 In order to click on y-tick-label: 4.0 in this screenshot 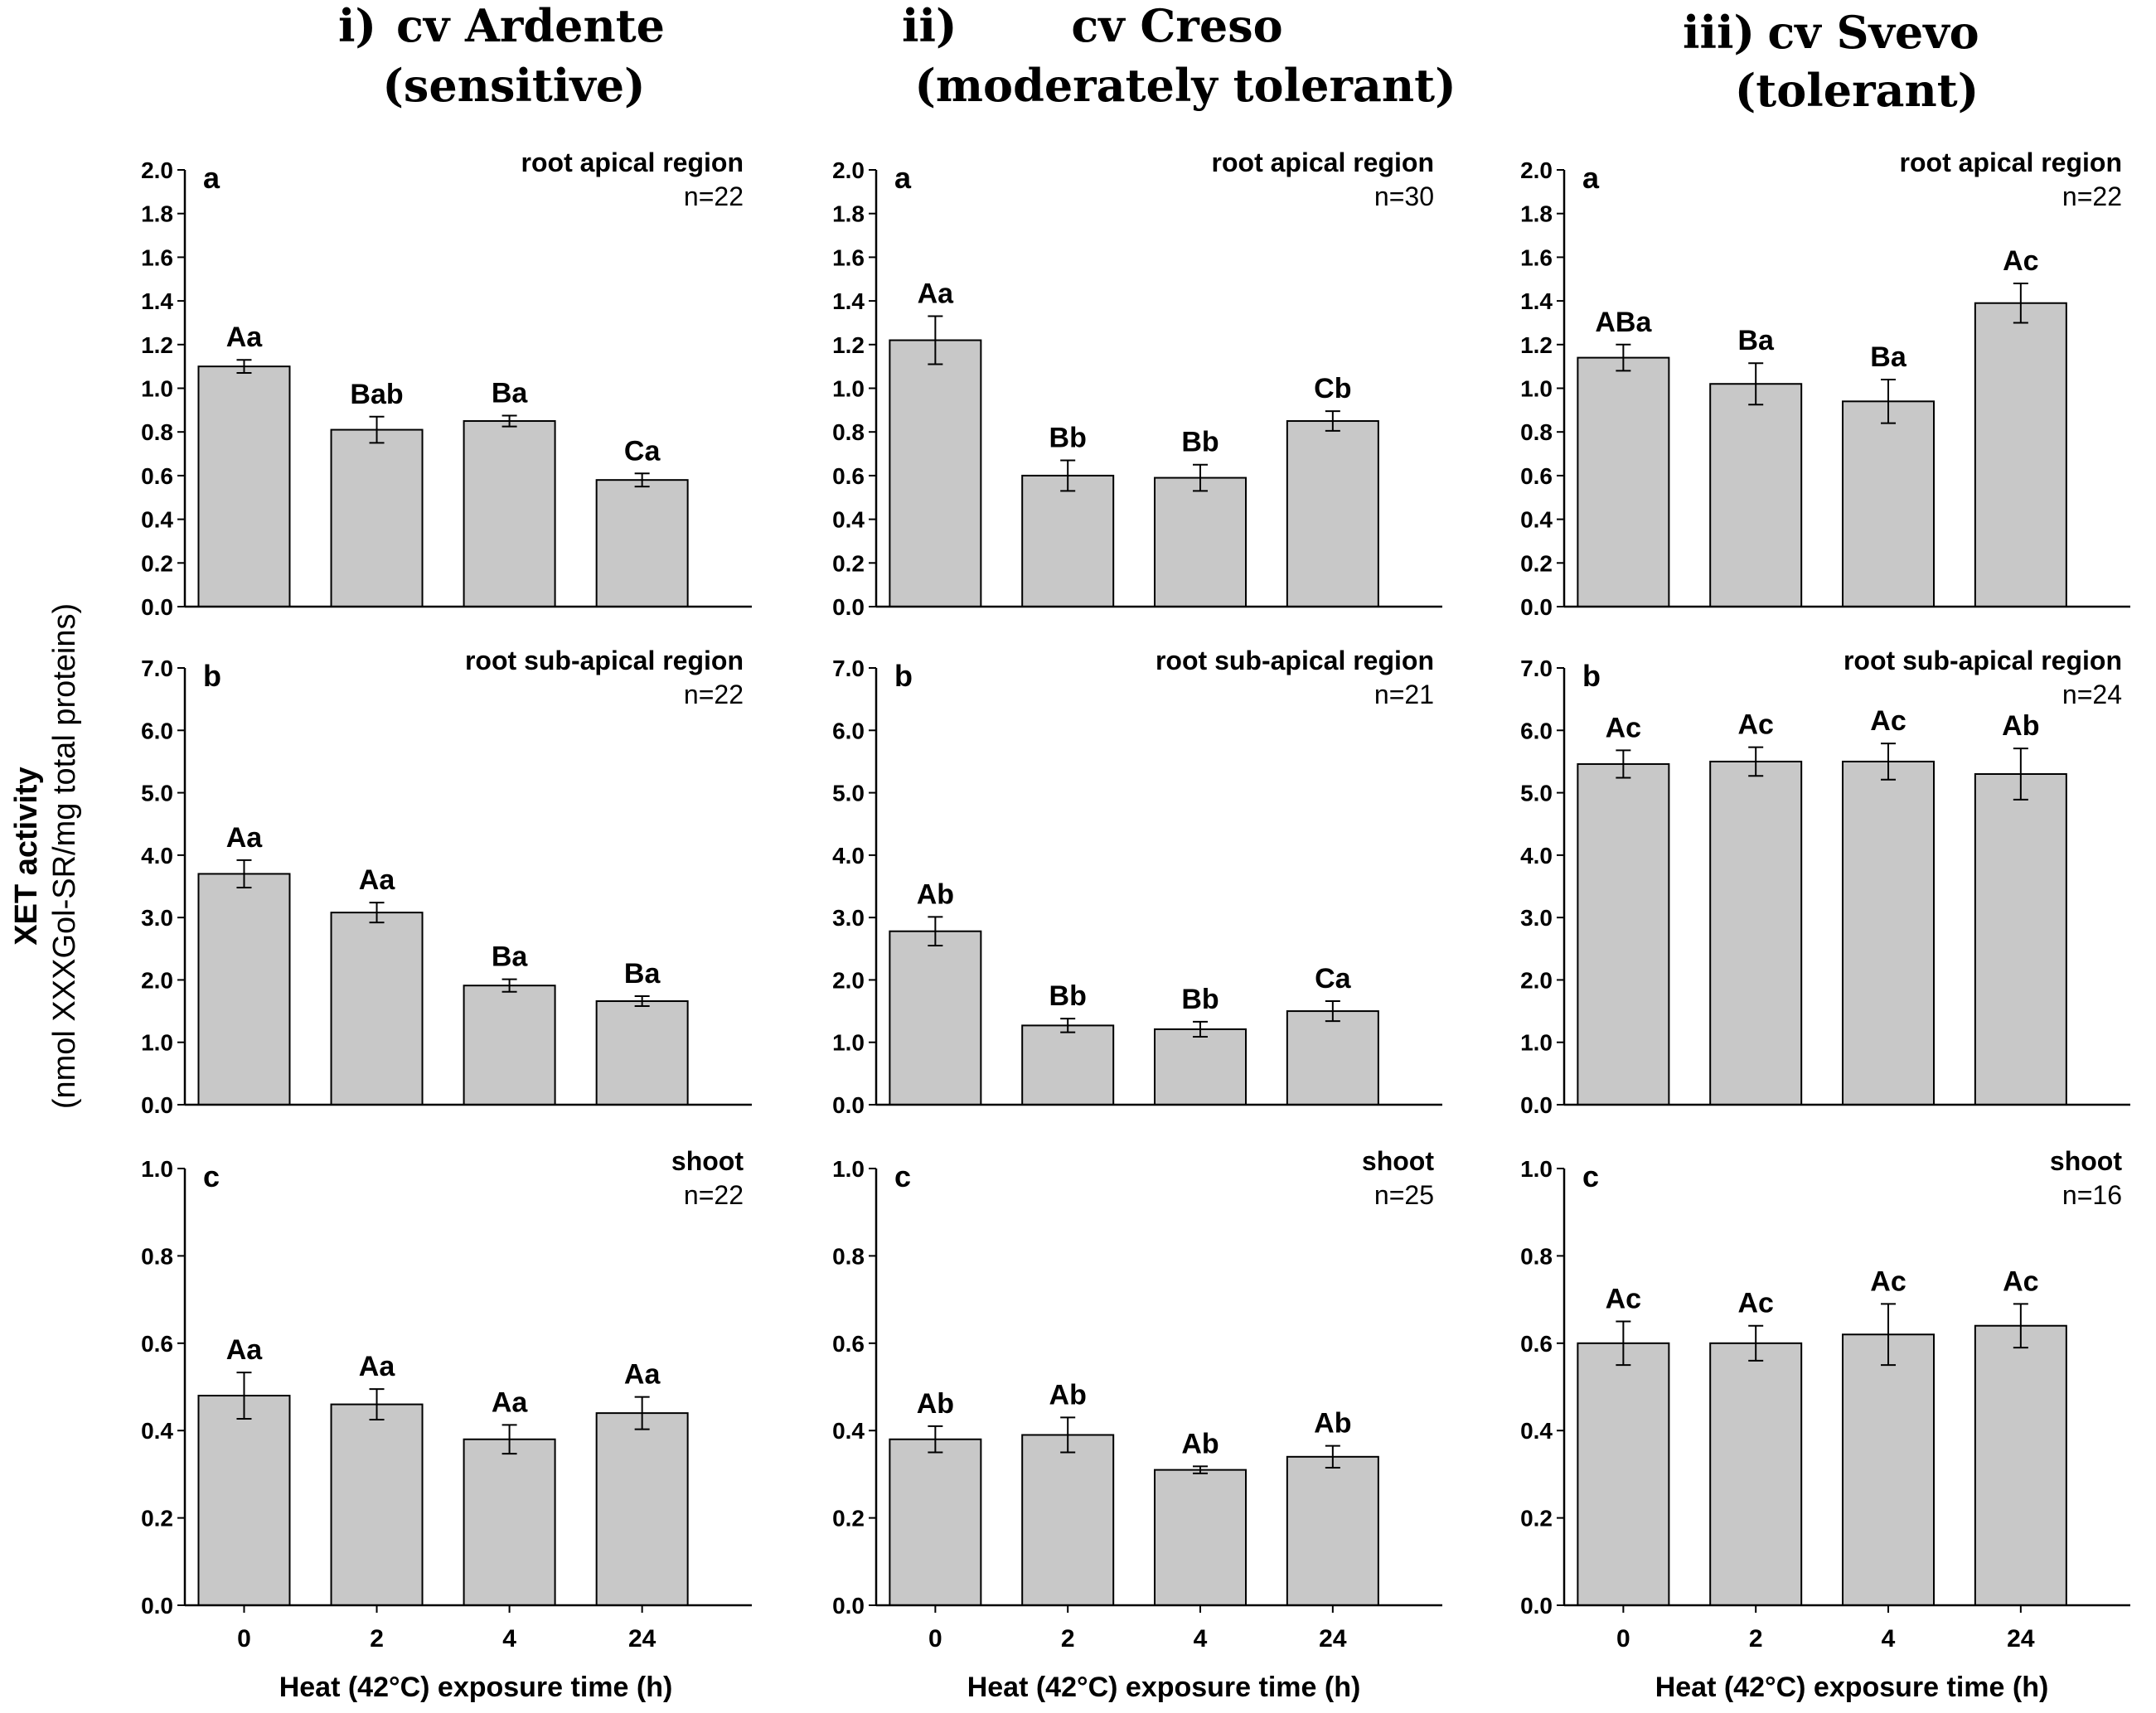, I will do `click(157, 856)`.